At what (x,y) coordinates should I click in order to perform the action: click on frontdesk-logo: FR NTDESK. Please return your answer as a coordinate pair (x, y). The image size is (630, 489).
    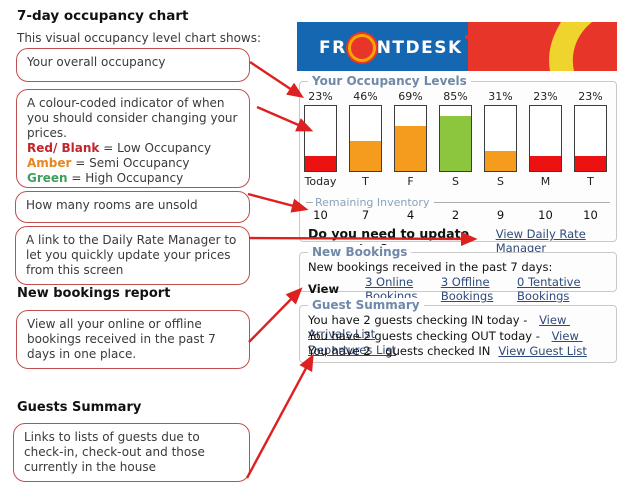
    Looking at the image, I should click on (394, 48).